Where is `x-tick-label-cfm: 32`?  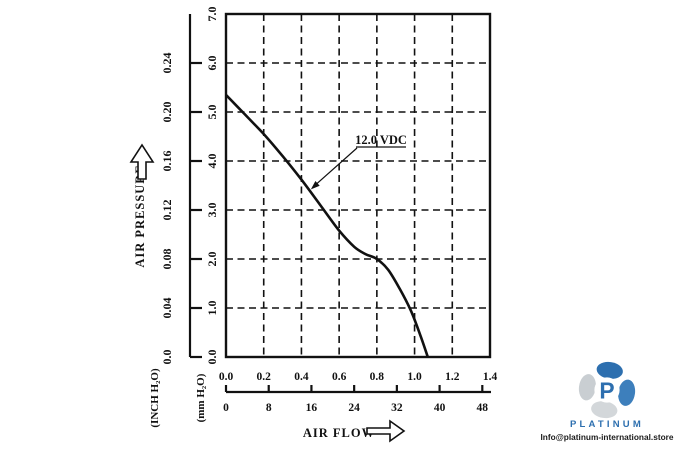
x-tick-label-cfm: 32 is located at coordinates (397, 408).